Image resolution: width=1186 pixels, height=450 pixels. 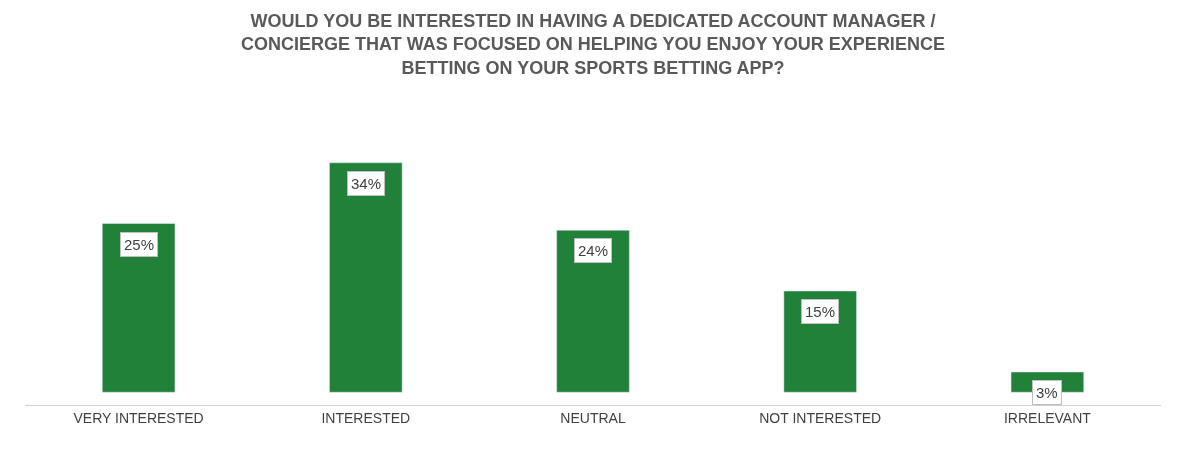 I want to click on data-label: 24%, so click(x=593, y=250).